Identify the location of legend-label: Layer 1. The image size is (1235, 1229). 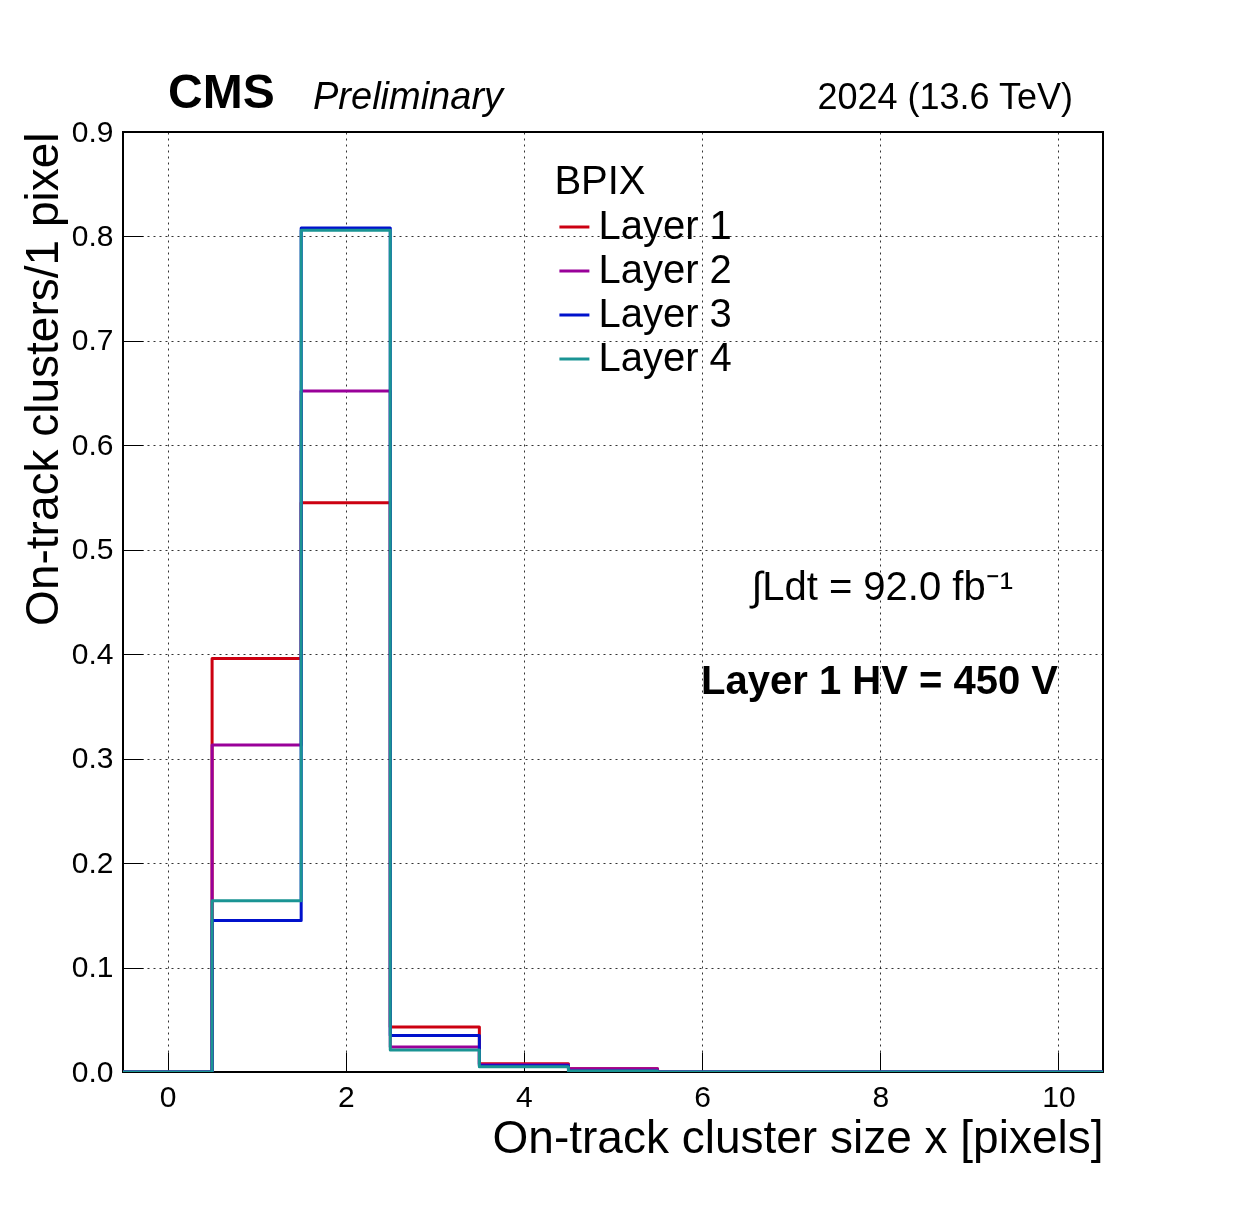
(665, 225).